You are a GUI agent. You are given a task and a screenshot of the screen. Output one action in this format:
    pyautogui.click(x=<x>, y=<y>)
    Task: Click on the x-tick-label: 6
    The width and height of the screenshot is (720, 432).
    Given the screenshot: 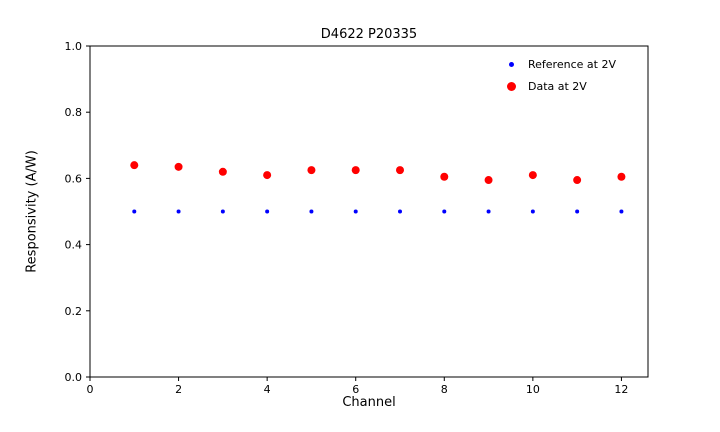 What is the action you would take?
    pyautogui.click(x=355, y=389)
    